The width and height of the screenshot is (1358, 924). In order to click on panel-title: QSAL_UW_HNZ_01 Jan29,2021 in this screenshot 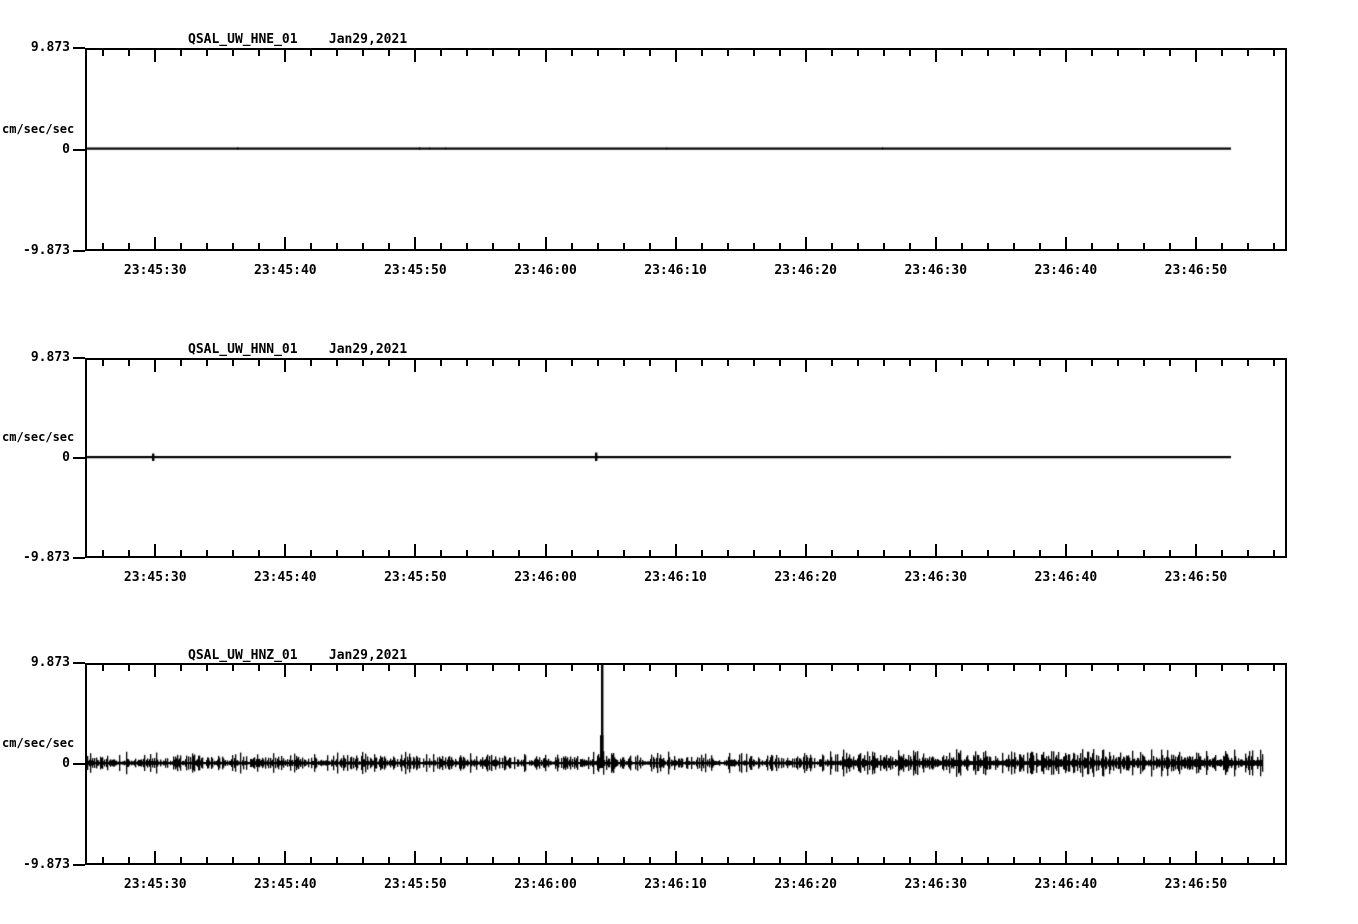, I will do `click(298, 655)`.